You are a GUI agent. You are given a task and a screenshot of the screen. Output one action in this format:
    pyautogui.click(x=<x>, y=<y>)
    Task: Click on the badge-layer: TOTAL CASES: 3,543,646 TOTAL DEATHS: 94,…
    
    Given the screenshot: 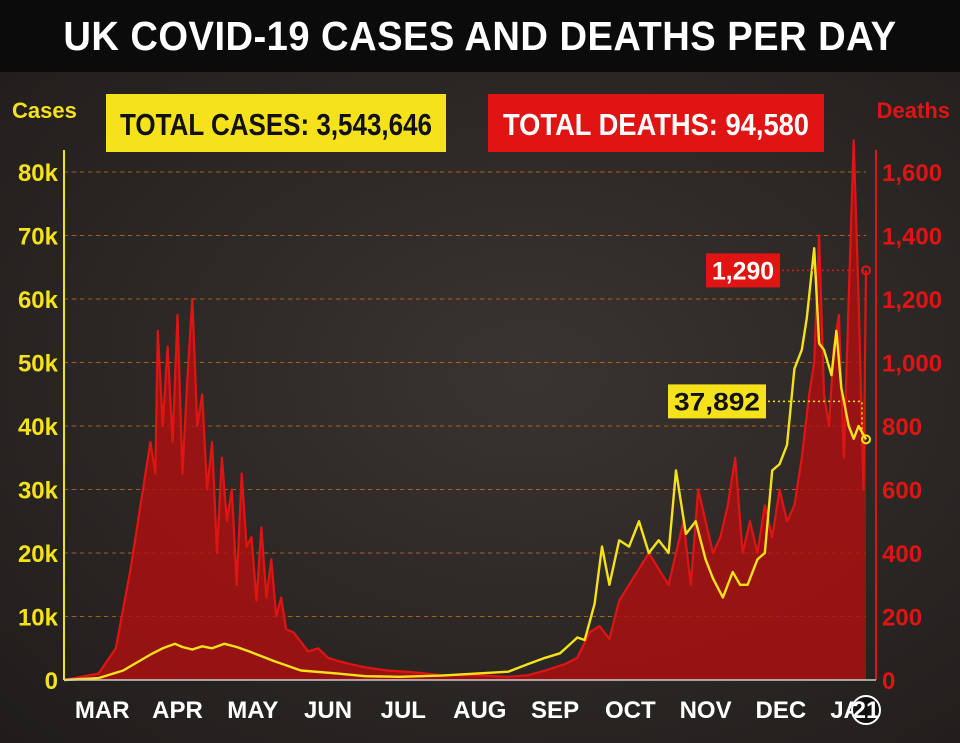 What is the action you would take?
    pyautogui.click(x=465, y=123)
    